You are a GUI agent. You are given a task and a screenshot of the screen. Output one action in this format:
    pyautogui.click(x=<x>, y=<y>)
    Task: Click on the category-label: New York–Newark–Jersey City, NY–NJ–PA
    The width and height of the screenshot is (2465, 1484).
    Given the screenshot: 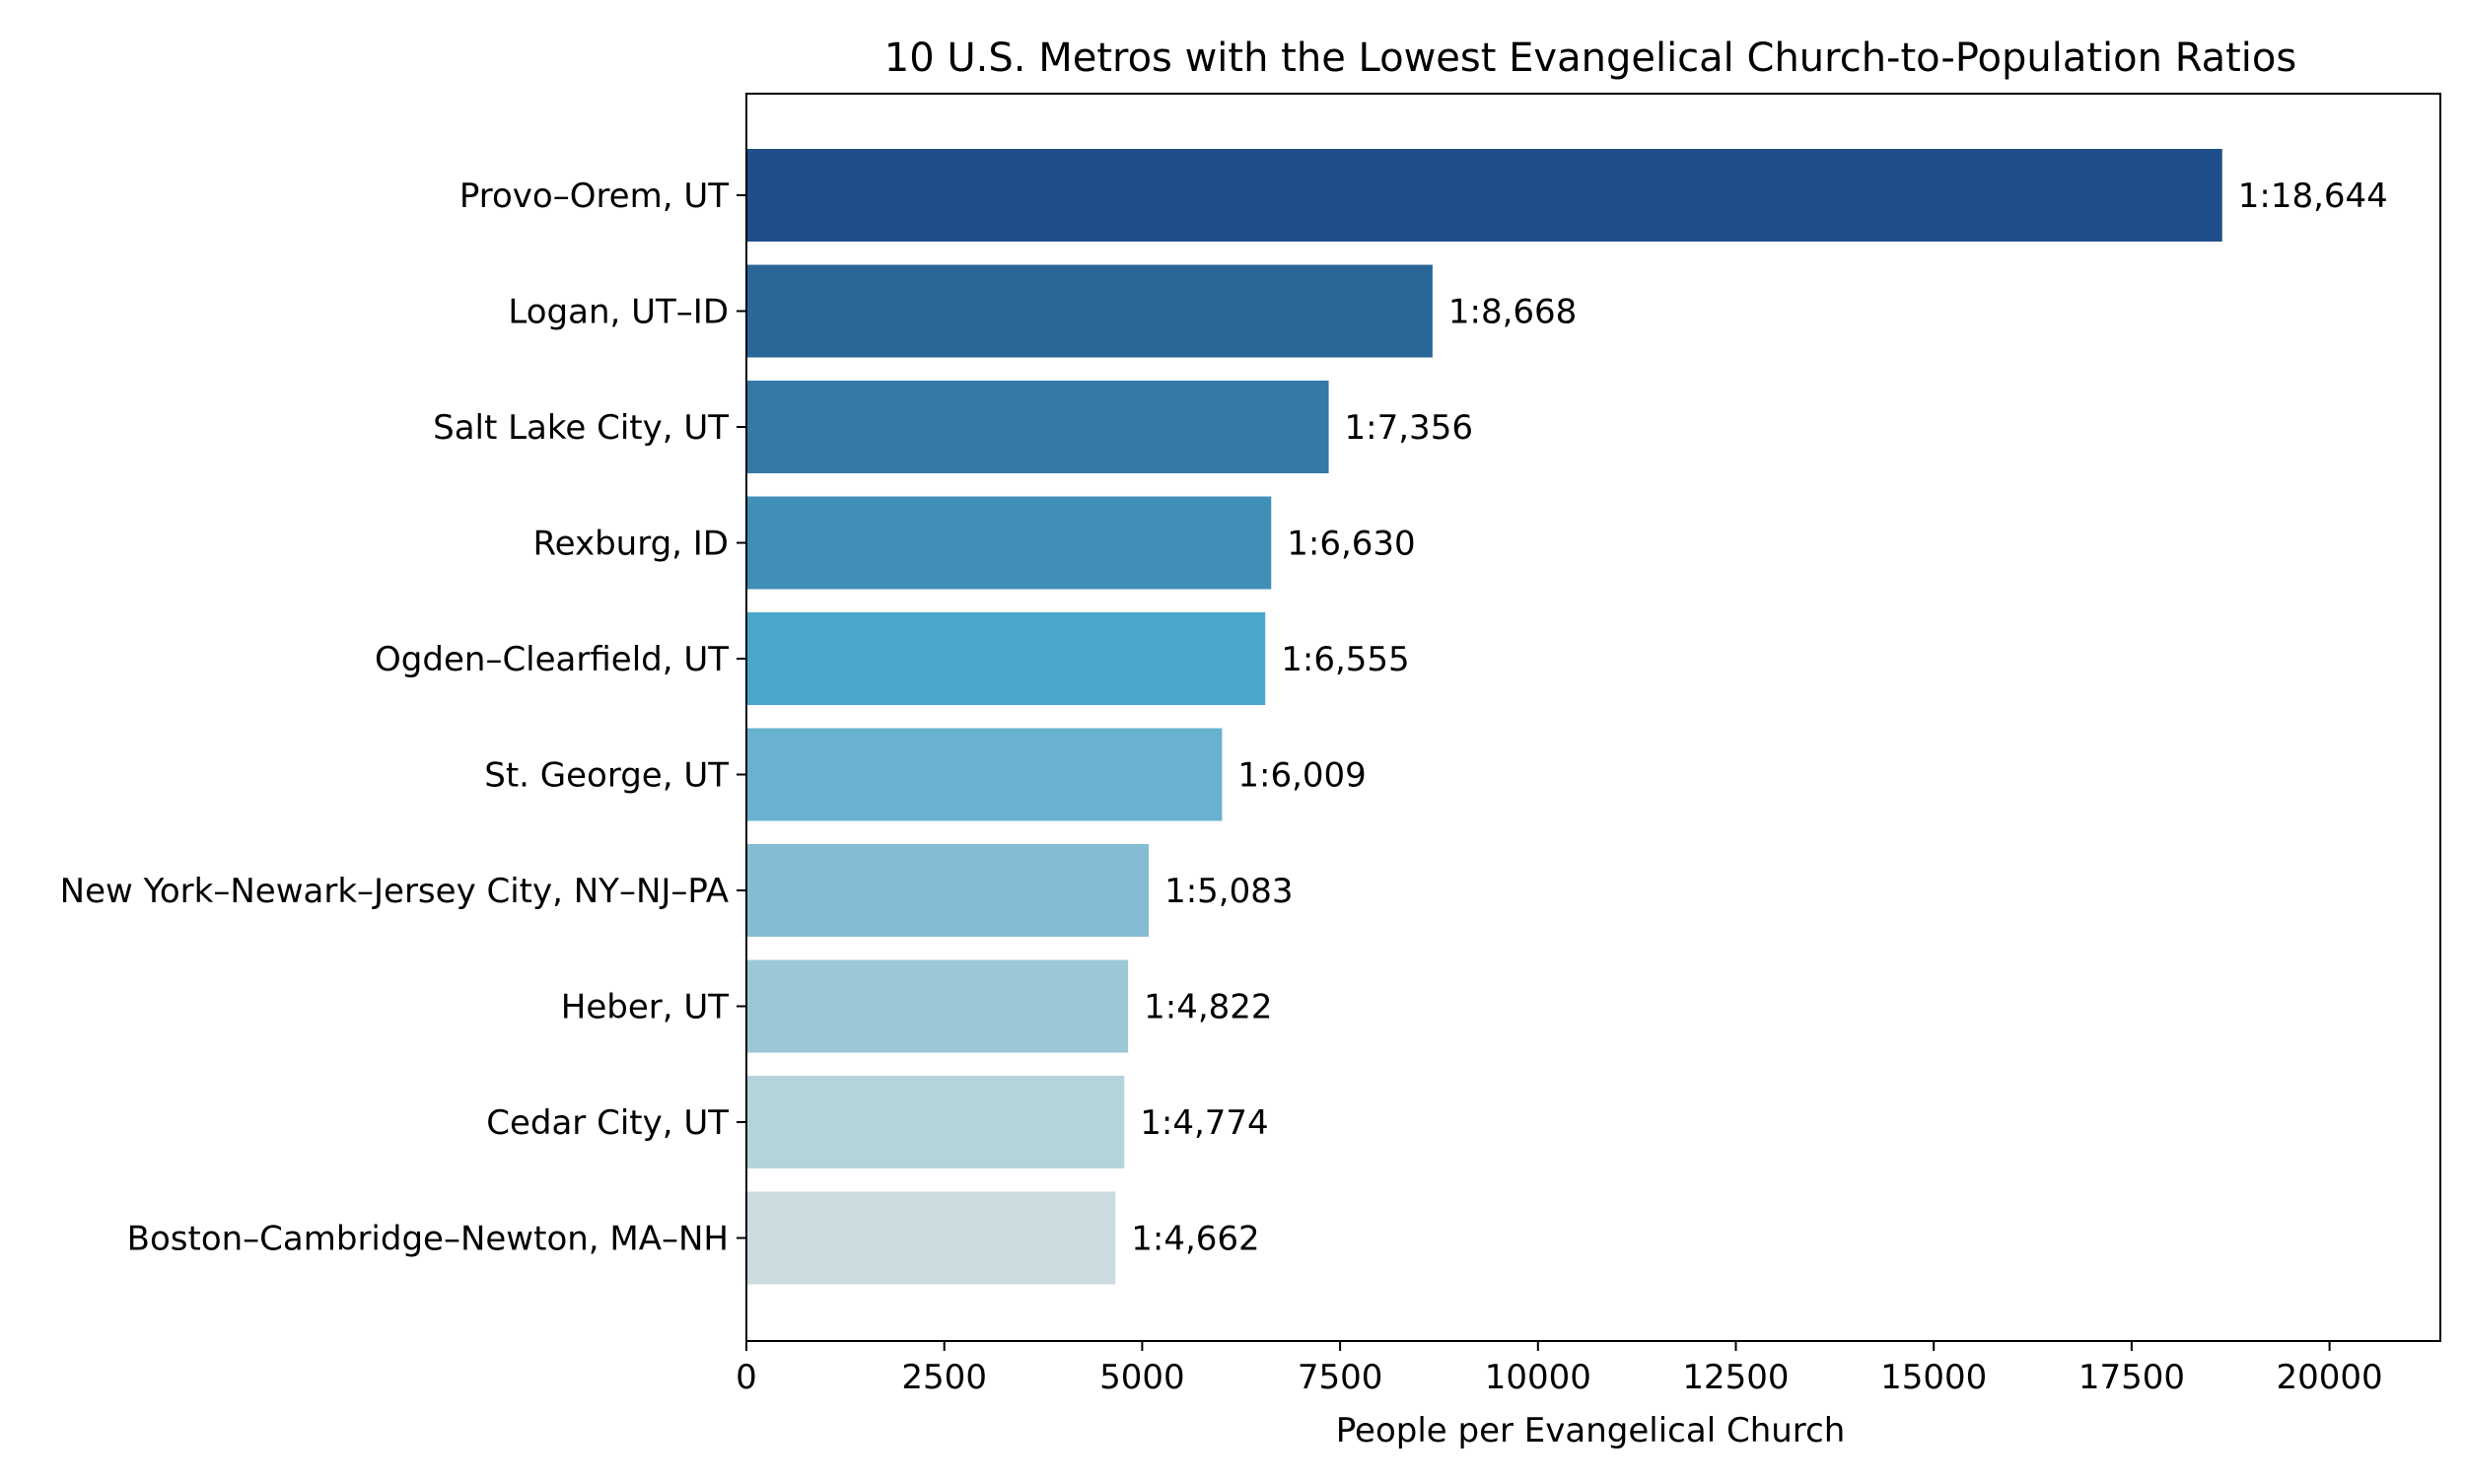 What is the action you would take?
    pyautogui.click(x=394, y=891)
    